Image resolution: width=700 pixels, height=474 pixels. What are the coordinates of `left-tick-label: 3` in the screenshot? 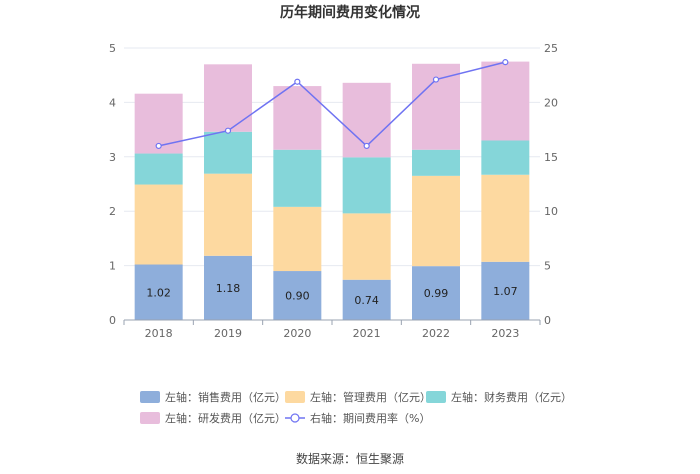 It's located at (112, 157).